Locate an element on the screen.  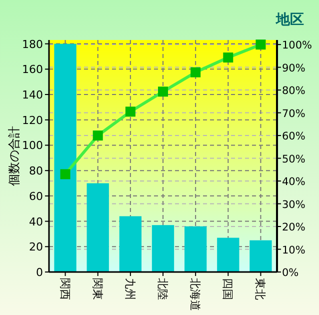
x-tick-label: 東北 is located at coordinates (260, 289).